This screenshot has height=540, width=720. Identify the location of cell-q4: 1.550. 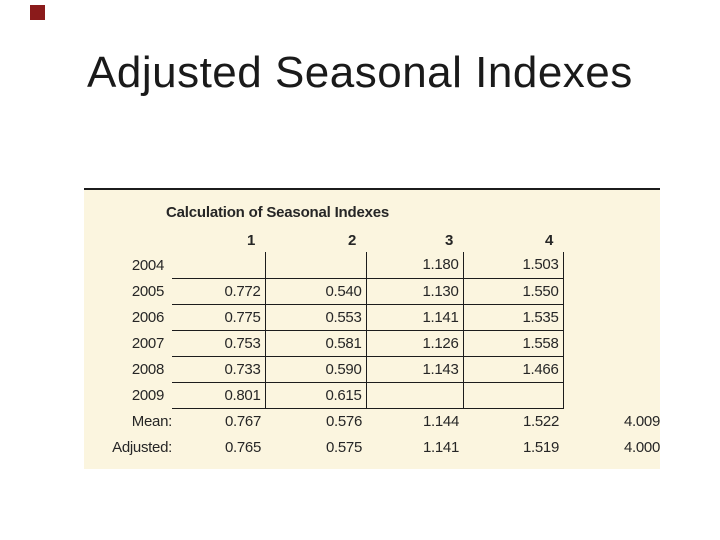
(513, 291).